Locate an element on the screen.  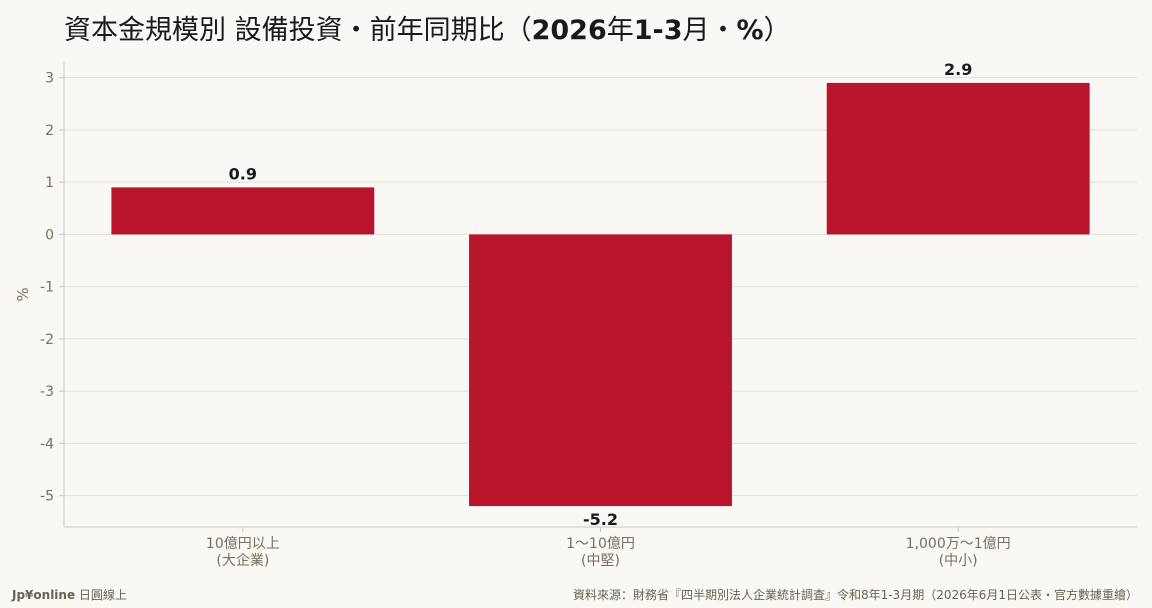
y-tick-label: 3 is located at coordinates (49, 79).